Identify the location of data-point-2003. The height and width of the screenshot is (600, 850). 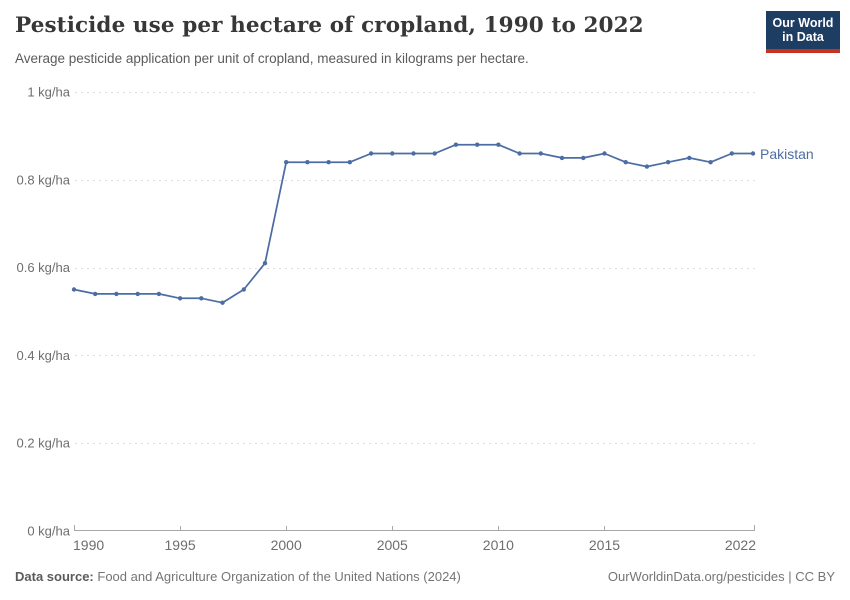
(349, 162).